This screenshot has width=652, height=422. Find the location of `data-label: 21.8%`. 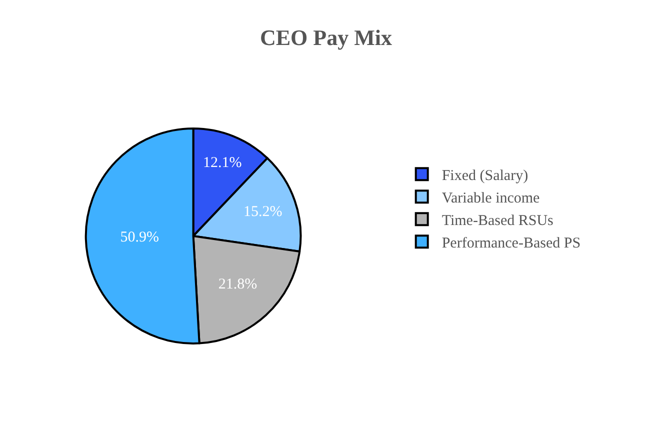

data-label: 21.8% is located at coordinates (238, 284).